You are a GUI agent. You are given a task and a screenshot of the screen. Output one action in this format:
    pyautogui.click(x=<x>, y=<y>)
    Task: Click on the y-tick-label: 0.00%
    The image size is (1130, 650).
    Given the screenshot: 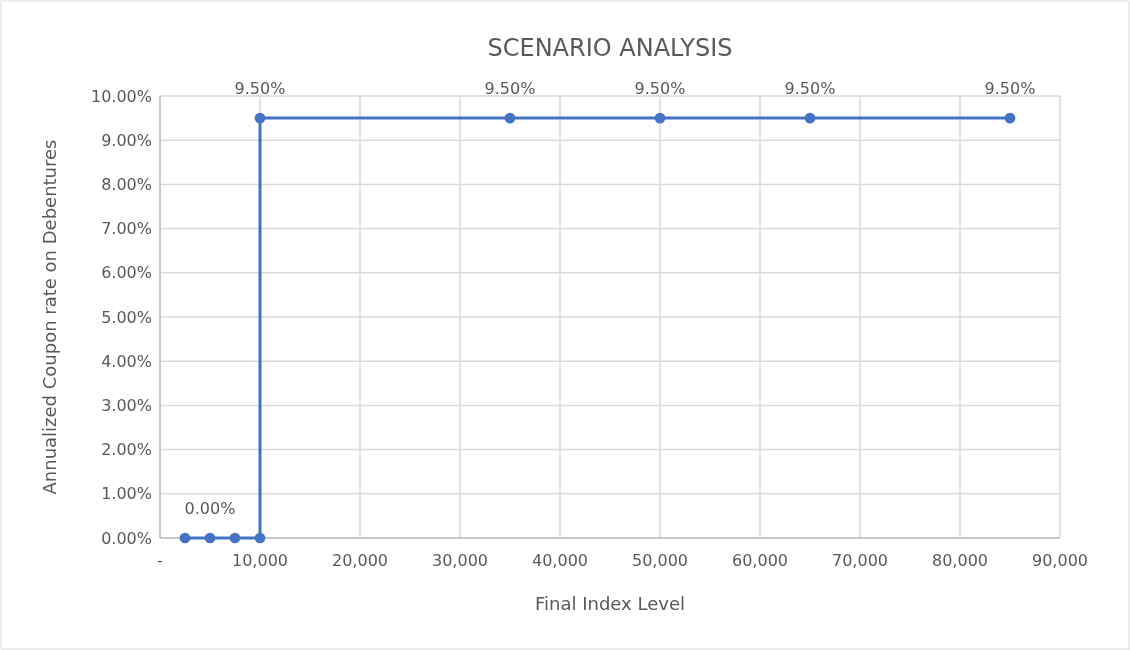 What is the action you would take?
    pyautogui.click(x=126, y=538)
    